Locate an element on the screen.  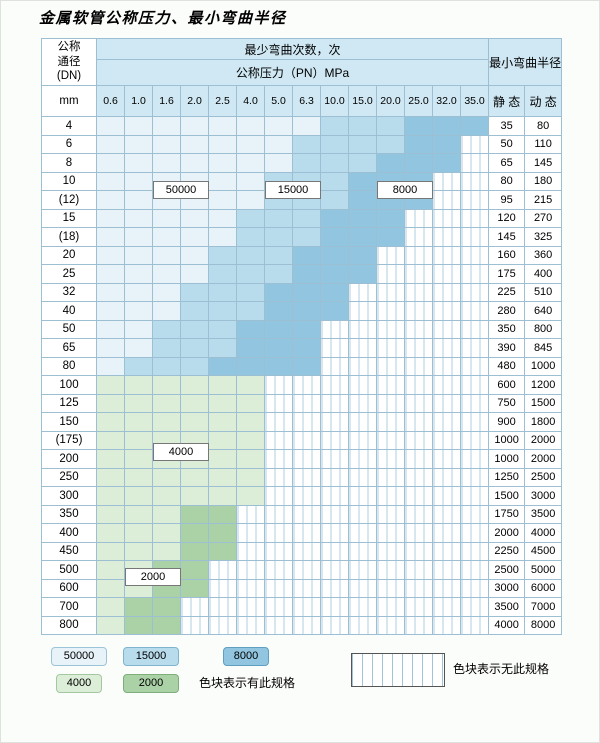
dynamic-value-cell: 4000 is located at coordinates (543, 533).